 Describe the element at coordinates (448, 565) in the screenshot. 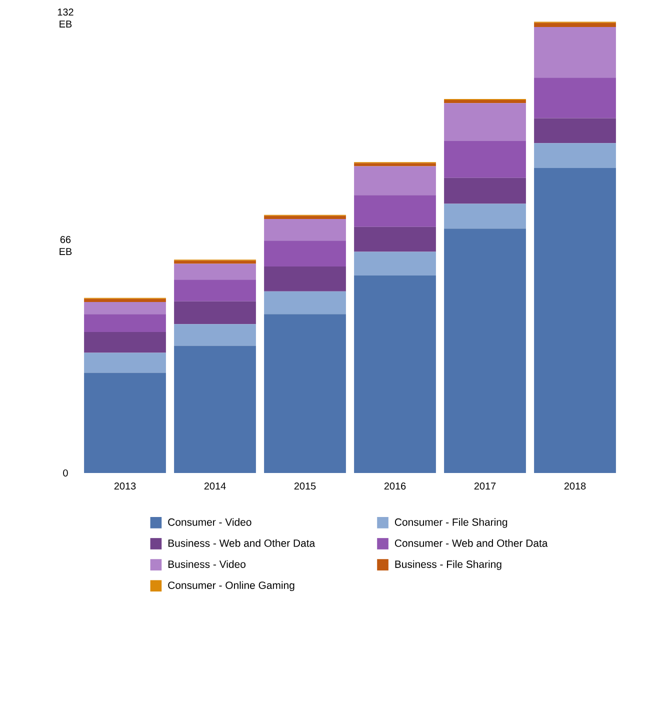

I see `legend-label: Business - File Sharing` at that location.